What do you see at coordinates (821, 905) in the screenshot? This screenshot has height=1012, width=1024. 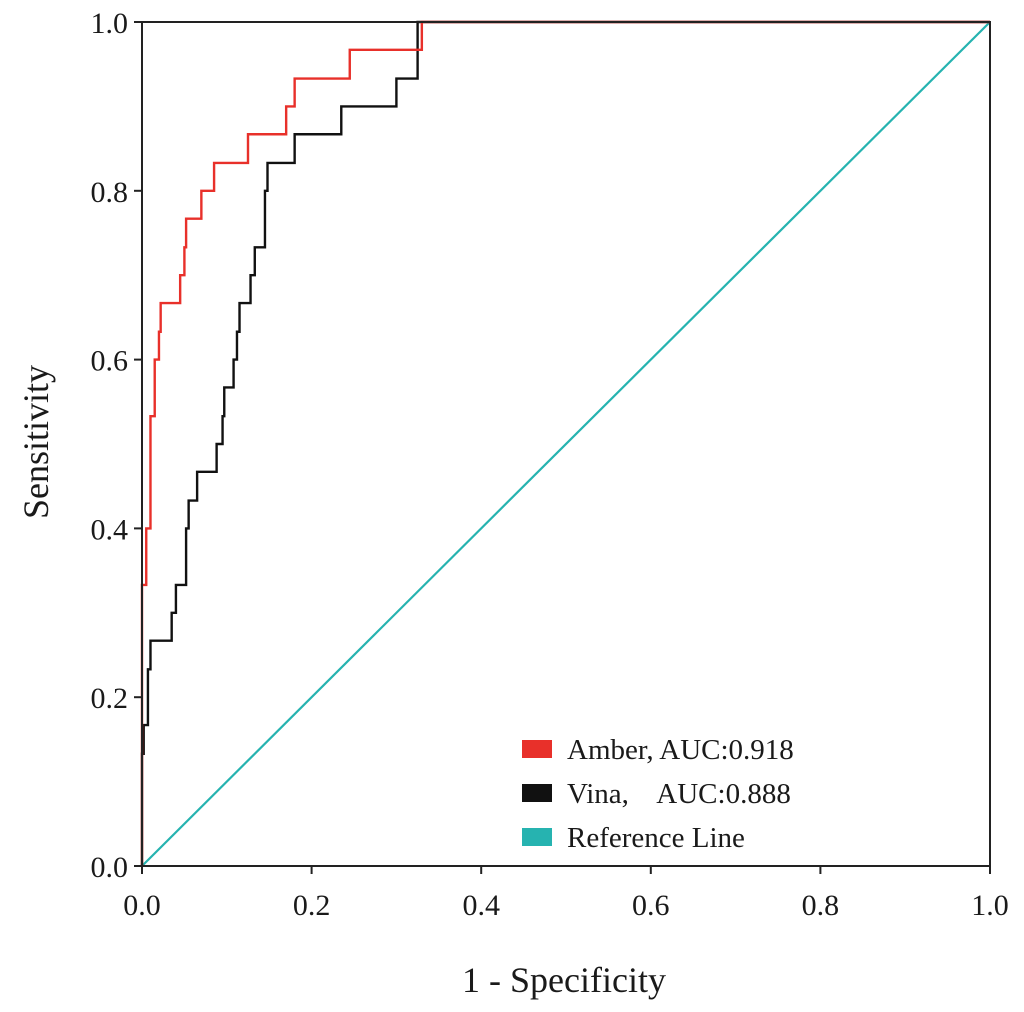 I see `x-tick-label: 0.8` at bounding box center [821, 905].